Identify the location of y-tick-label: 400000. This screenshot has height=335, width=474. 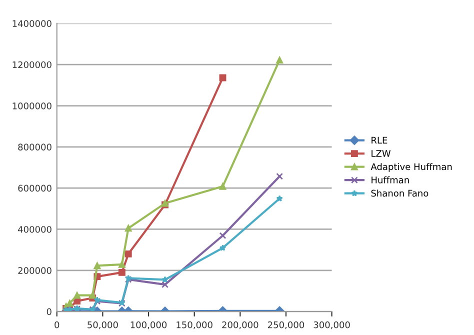
(35, 229).